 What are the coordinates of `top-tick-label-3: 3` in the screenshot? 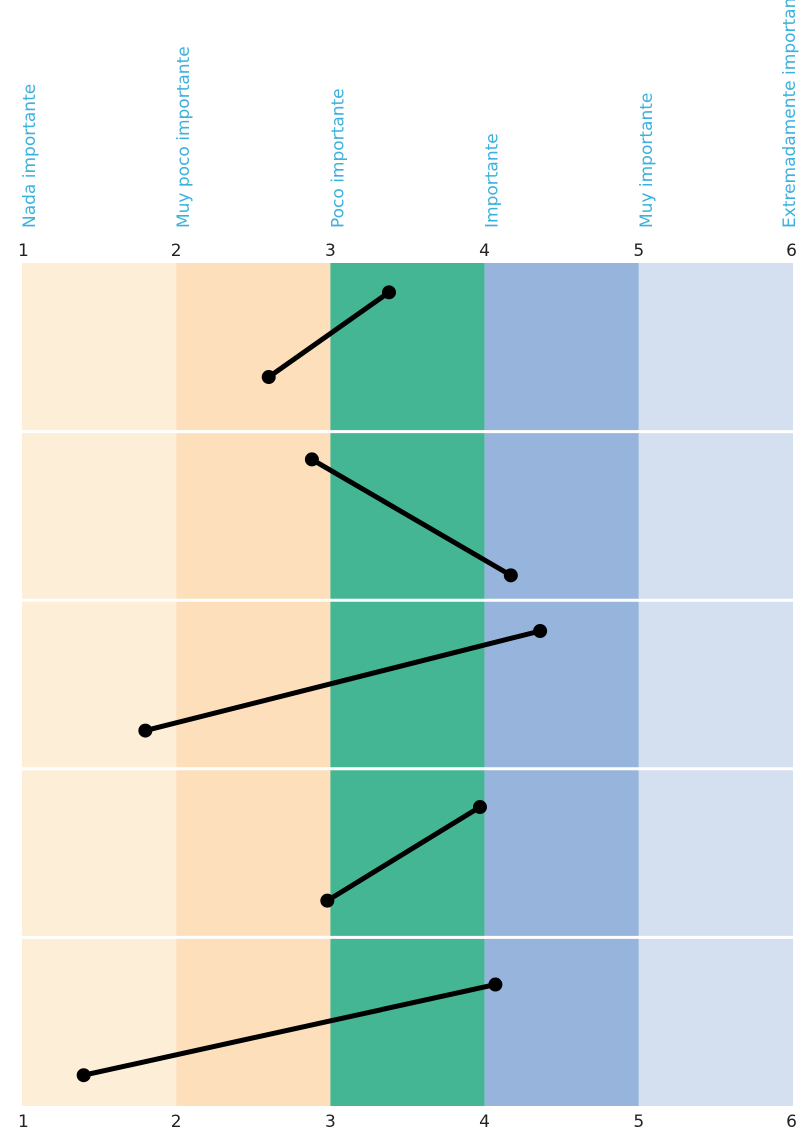 It's located at (330, 251).